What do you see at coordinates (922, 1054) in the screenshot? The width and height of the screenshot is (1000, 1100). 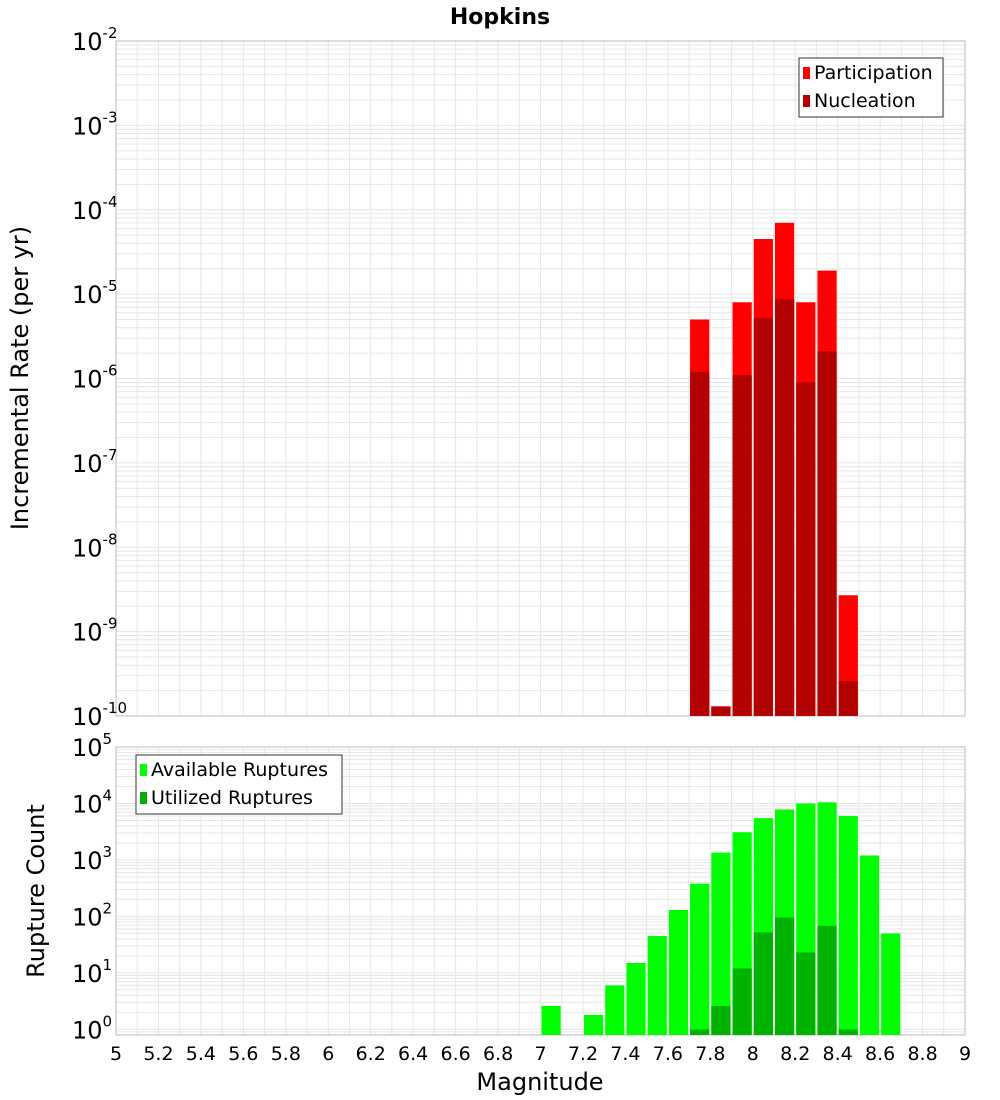 I see `x-tick-label: 8.8` at bounding box center [922, 1054].